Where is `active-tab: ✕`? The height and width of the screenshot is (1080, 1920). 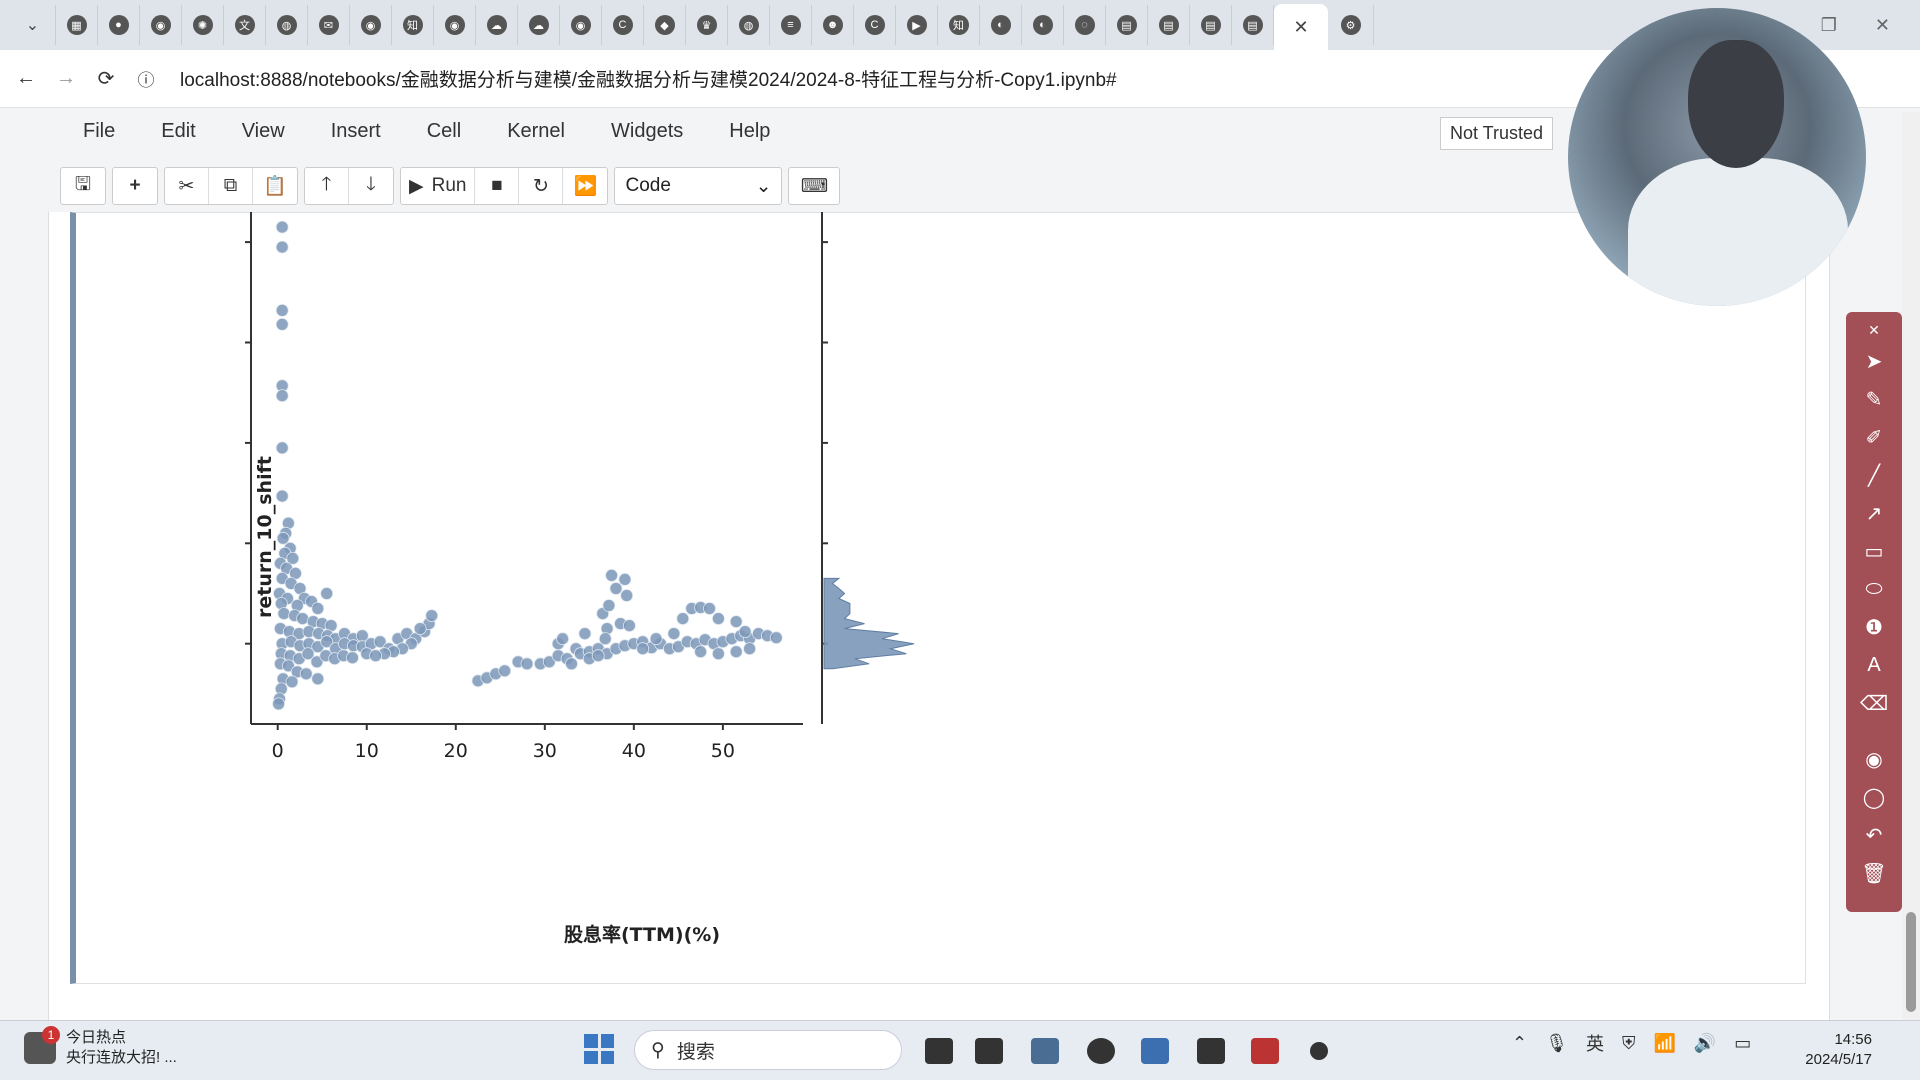
active-tab: ✕ is located at coordinates (1301, 27).